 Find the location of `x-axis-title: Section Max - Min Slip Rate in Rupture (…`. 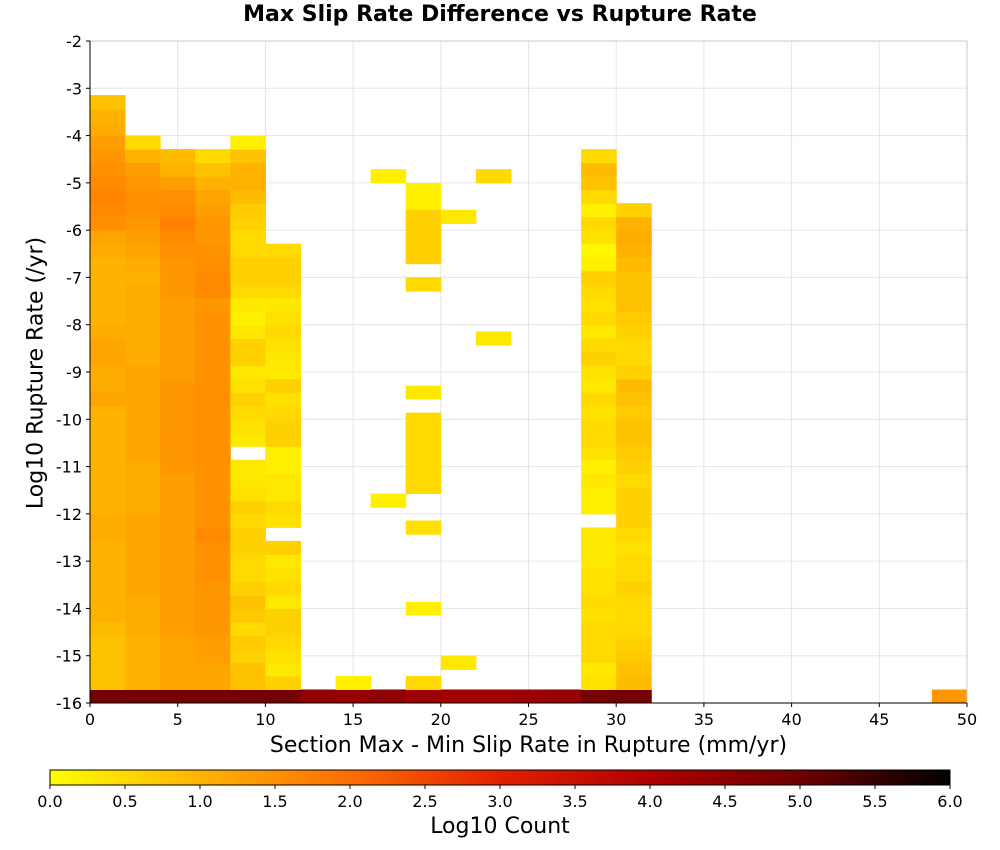

x-axis-title: Section Max - Min Slip Rate in Rupture (… is located at coordinates (528, 745).